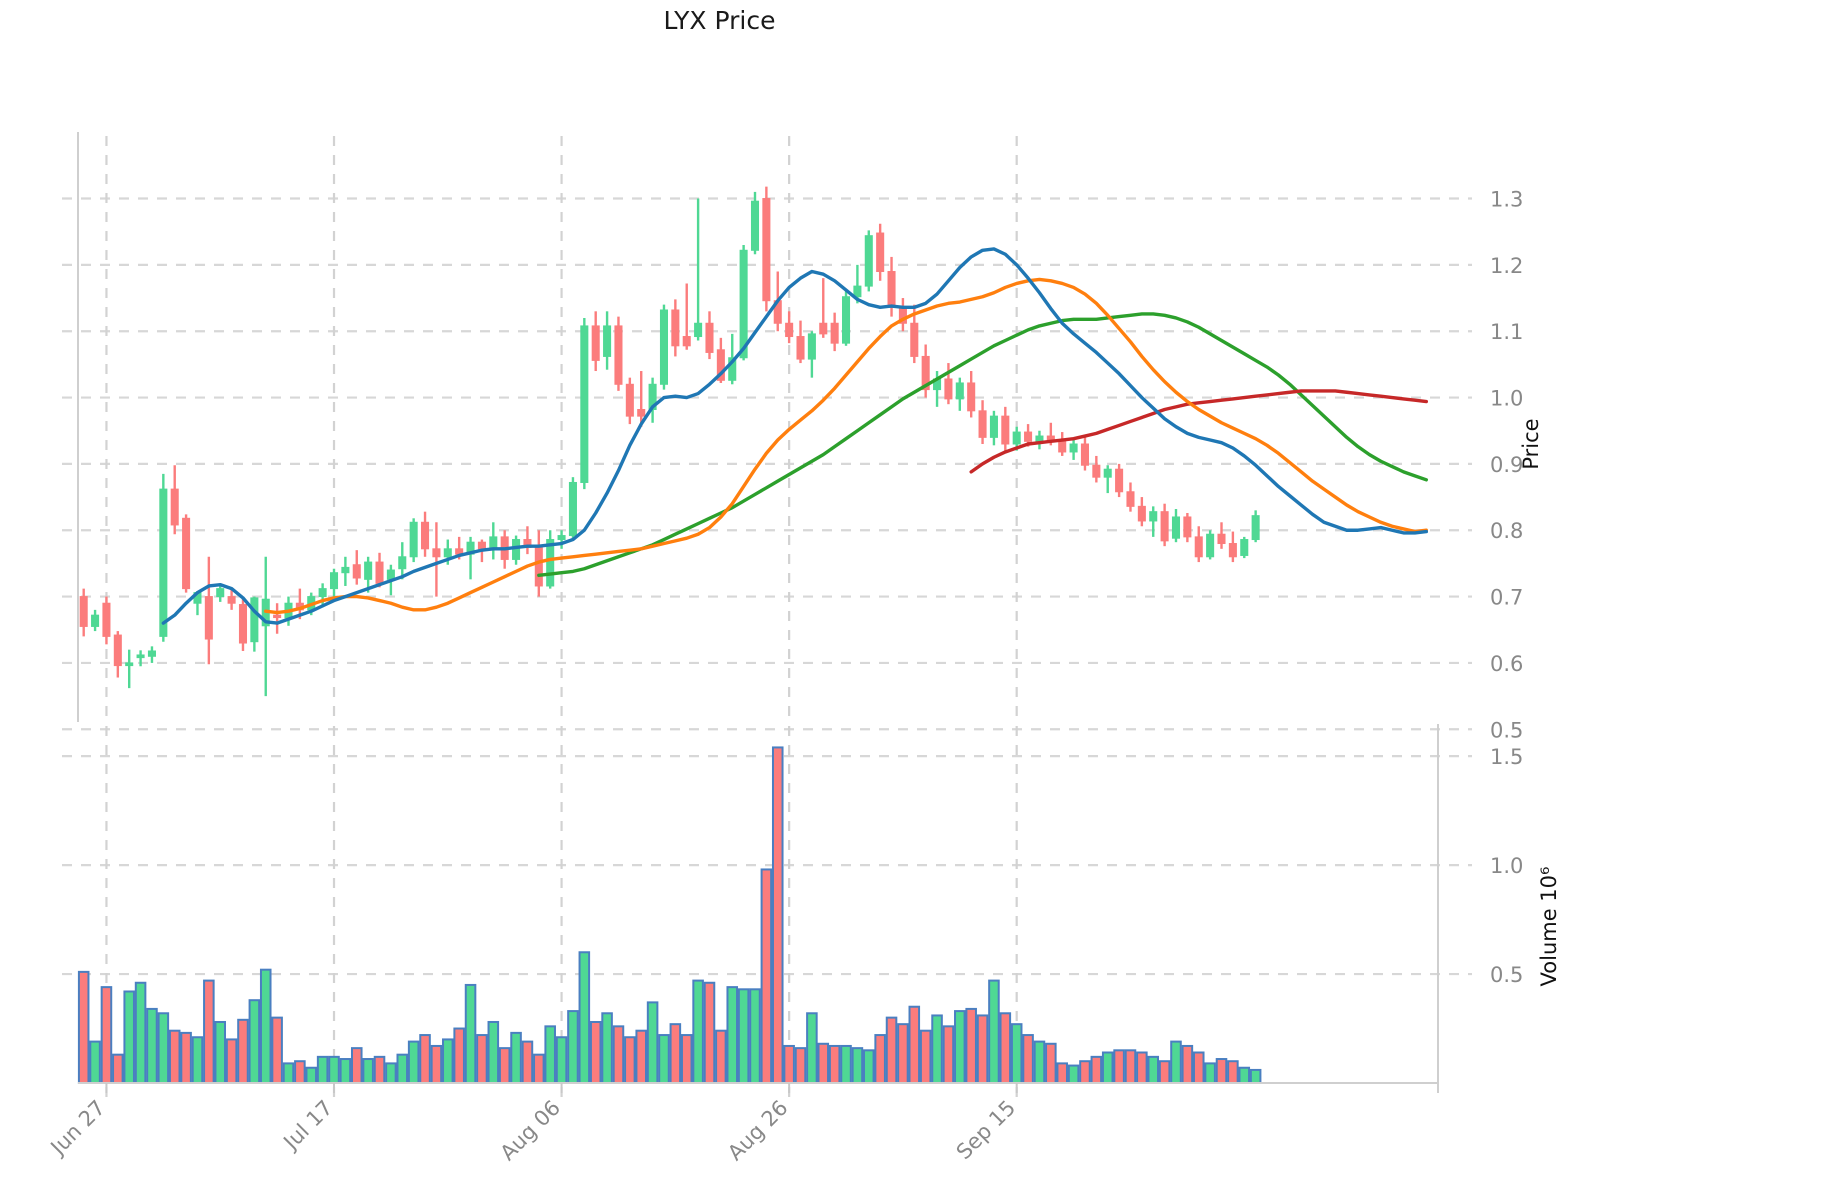  Describe the element at coordinates (1506, 730) in the screenshot. I see `price-tick-label: 0.5` at that location.